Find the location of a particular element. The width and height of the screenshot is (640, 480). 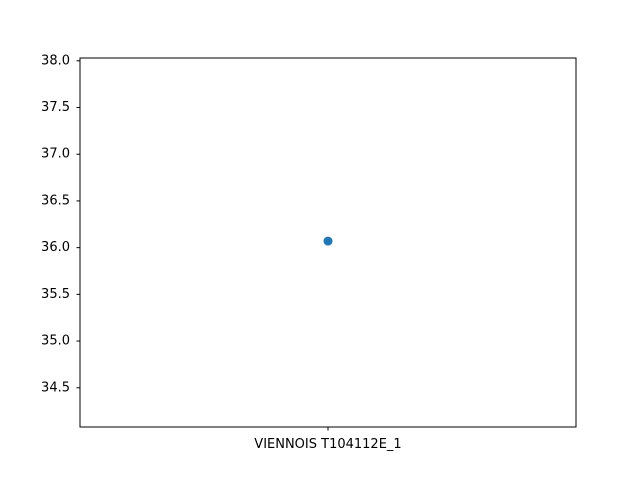

data-point is located at coordinates (328, 241).